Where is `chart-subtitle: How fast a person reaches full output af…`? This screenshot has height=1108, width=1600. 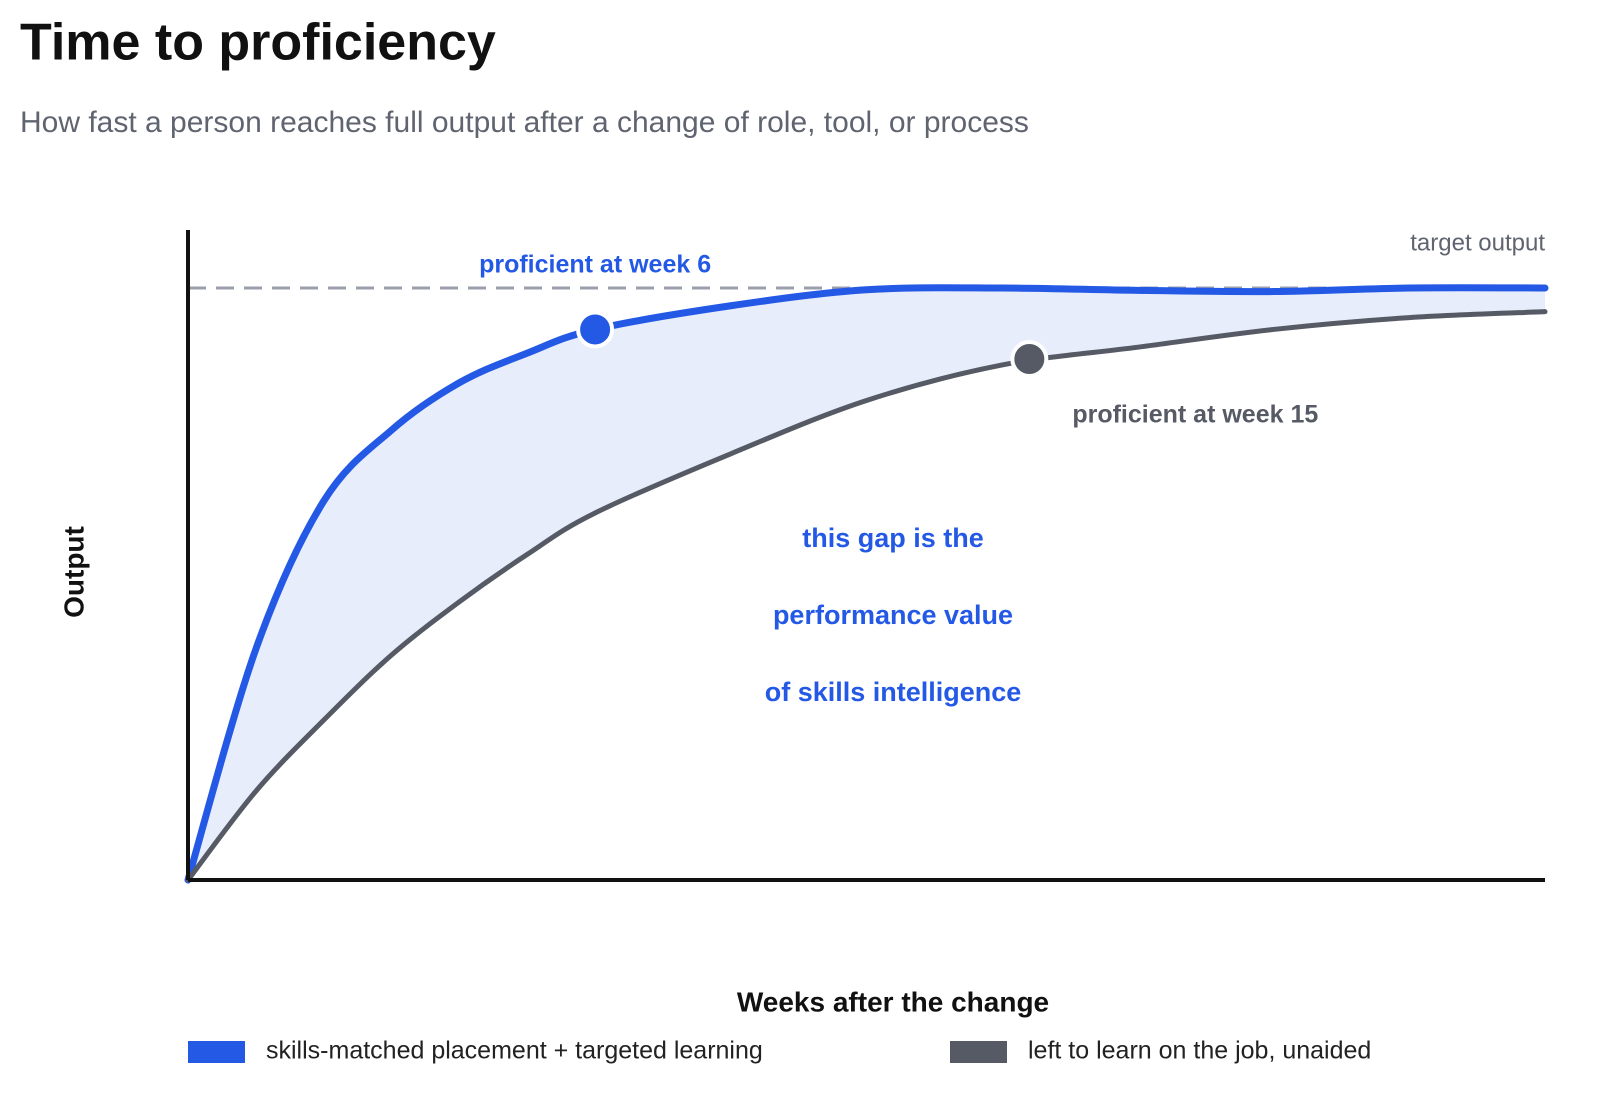
chart-subtitle: How fast a person reaches full output af… is located at coordinates (524, 122).